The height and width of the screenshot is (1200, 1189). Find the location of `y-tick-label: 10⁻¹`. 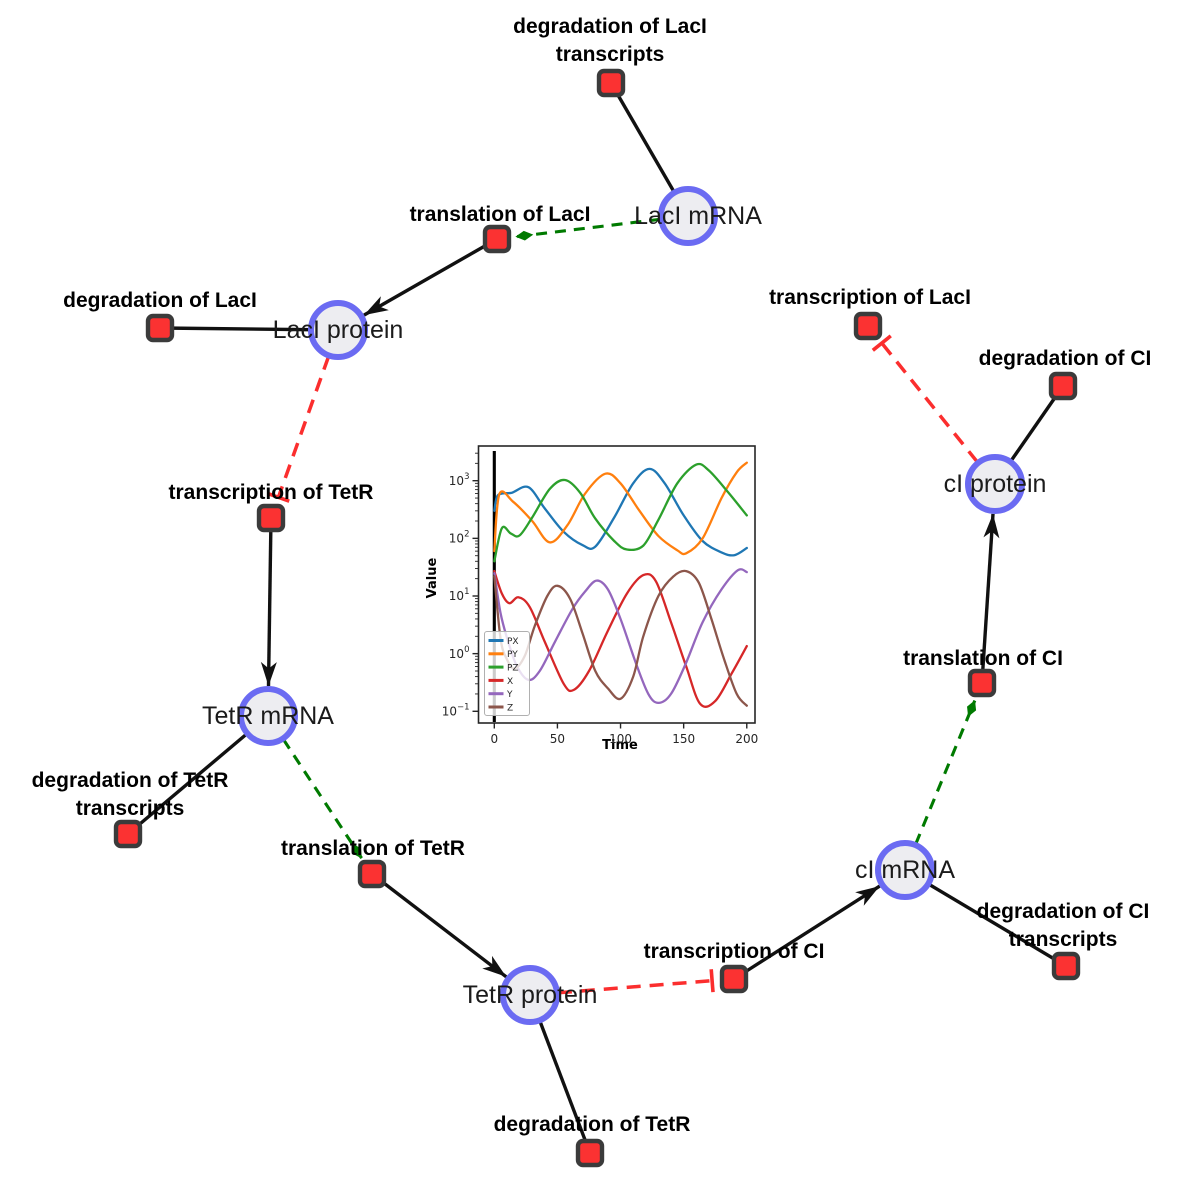

y-tick-label: 10⁻¹ is located at coordinates (456, 711).